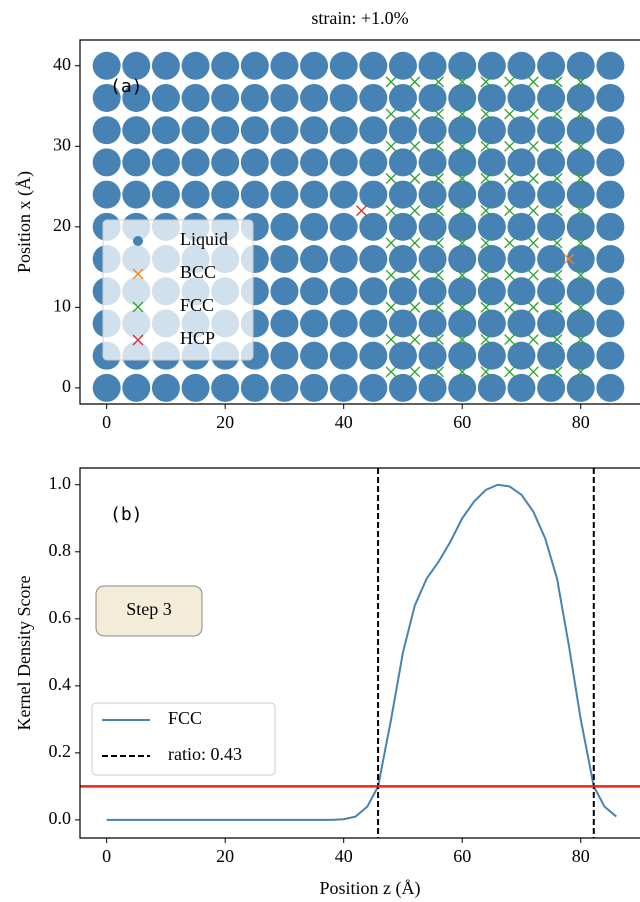 The image size is (640, 902). Describe the element at coordinates (225, 856) in the screenshot. I see `x-tick-label: 20` at that location.